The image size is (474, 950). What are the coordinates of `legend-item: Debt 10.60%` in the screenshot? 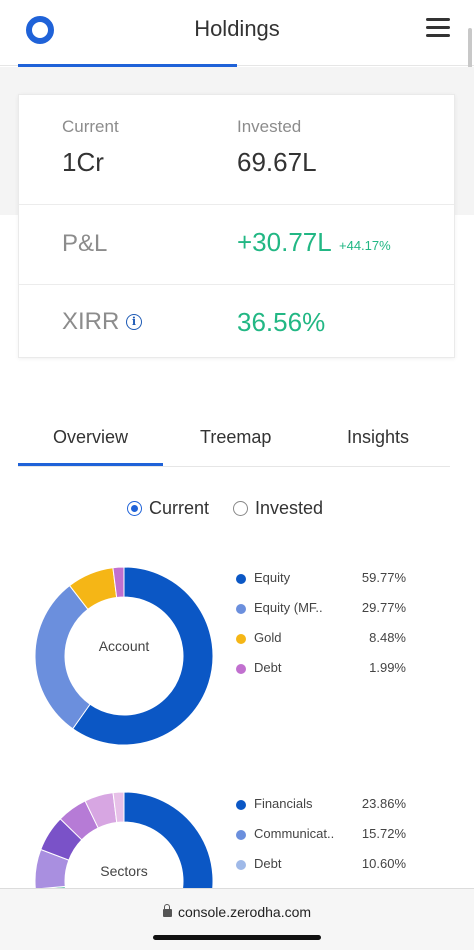 It's located at (321, 866).